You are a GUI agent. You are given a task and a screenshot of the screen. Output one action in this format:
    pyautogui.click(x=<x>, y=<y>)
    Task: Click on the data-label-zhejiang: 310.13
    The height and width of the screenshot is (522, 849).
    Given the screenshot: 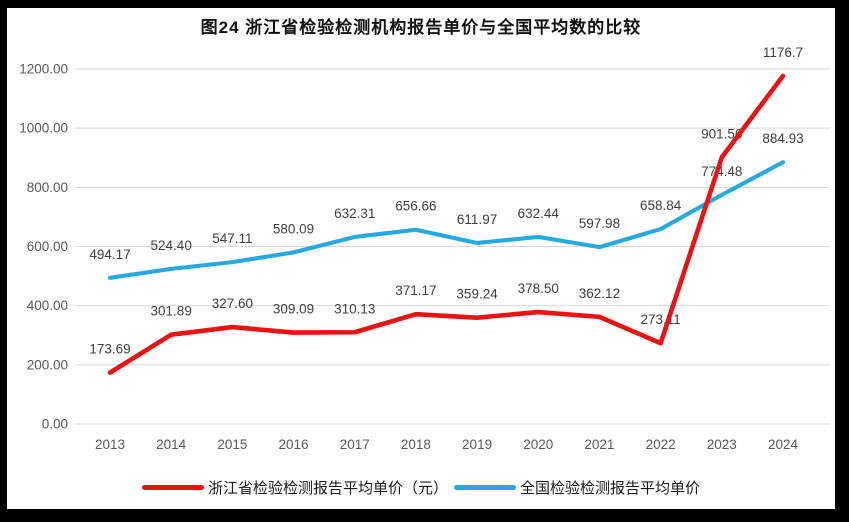 What is the action you would take?
    pyautogui.click(x=354, y=308)
    